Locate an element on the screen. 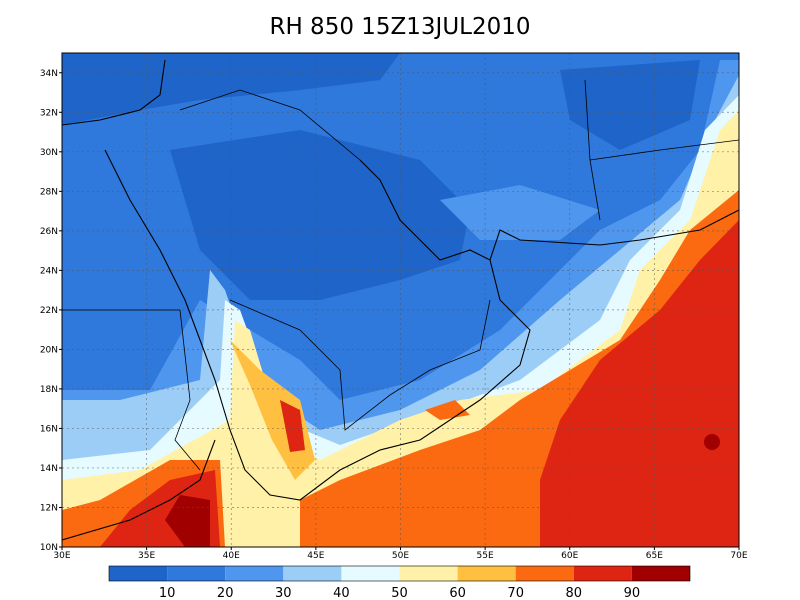 This screenshot has height=600, width=800. colorbar-label: 70 is located at coordinates (515, 593).